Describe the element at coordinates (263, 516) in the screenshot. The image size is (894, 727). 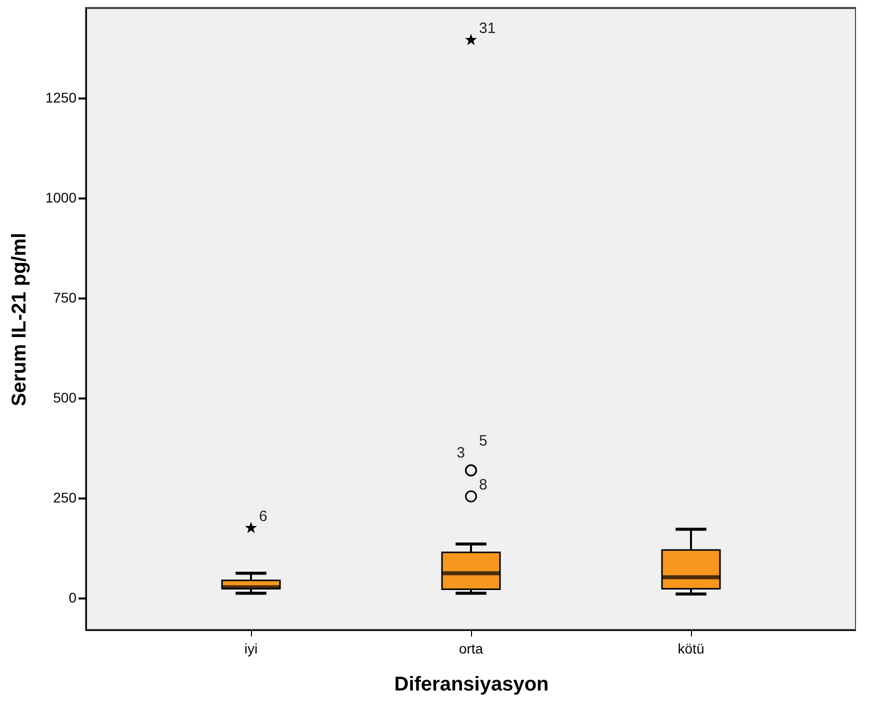
I see `annotation: 6` at that location.